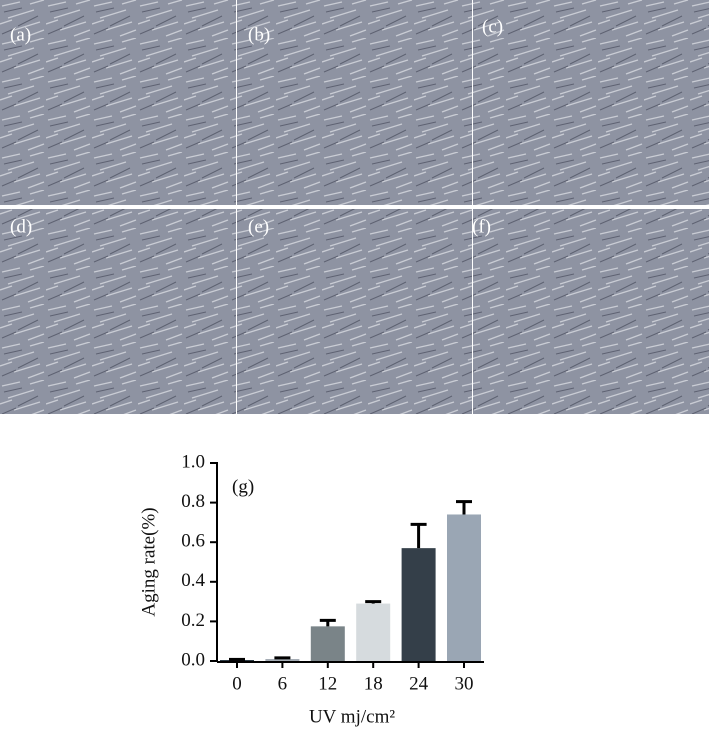 This screenshot has height=734, width=709. I want to click on panel-label: (e), so click(258, 226).